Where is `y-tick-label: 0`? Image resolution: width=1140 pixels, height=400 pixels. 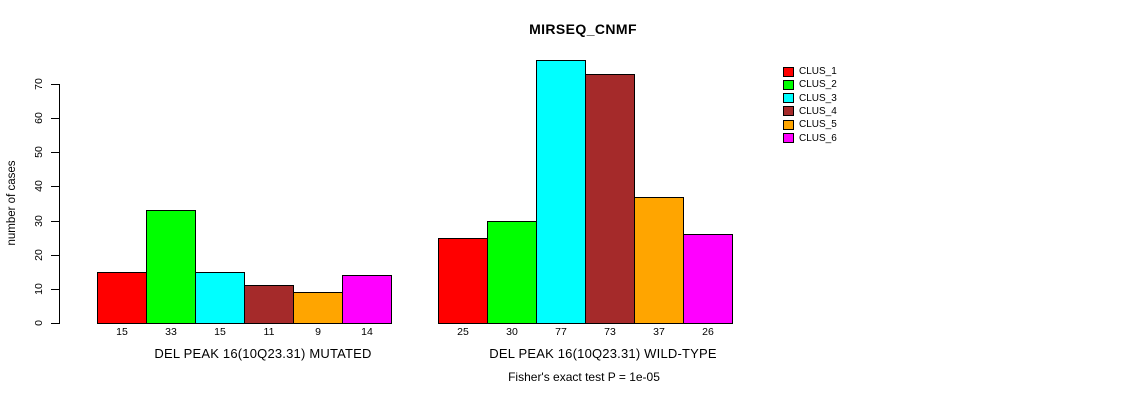 y-tick-label: 0 is located at coordinates (39, 323).